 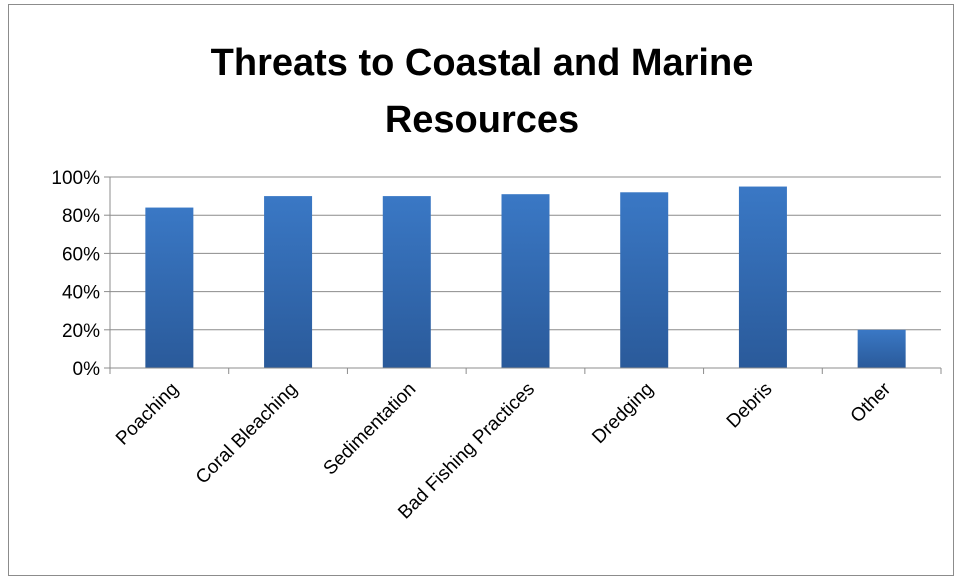 I want to click on bar-coral-bleaching, so click(x=288, y=282).